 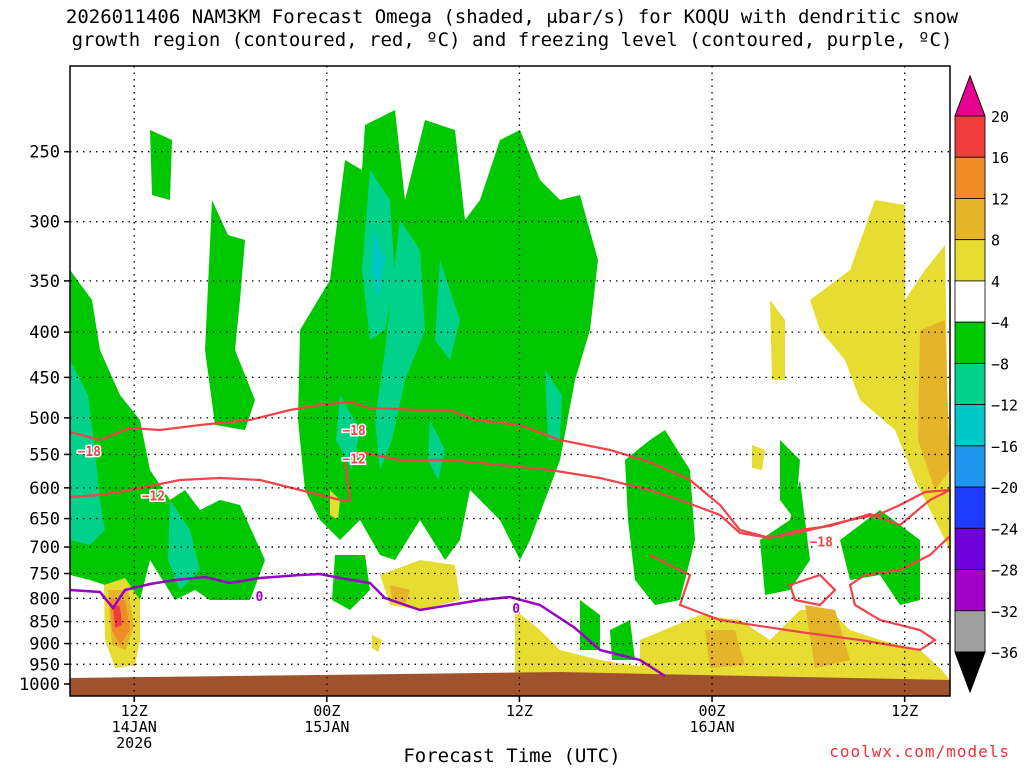 What do you see at coordinates (1000, 117) in the screenshot?
I see `colorbar-label: 20` at bounding box center [1000, 117].